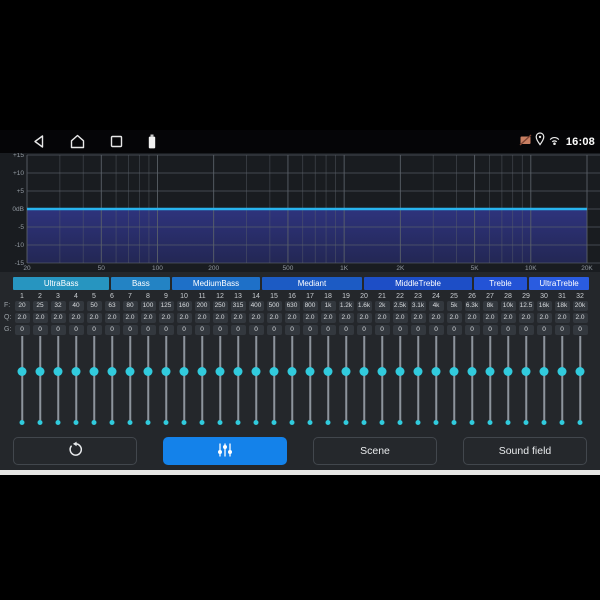  Describe the element at coordinates (418, 317) in the screenshot. I see `q-value-band-23: 2.0` at that location.